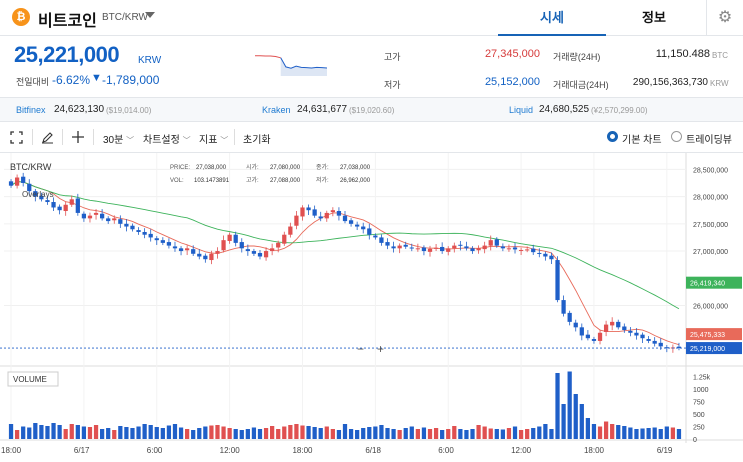  I want to click on volume-tick-label: 1000, so click(701, 390).